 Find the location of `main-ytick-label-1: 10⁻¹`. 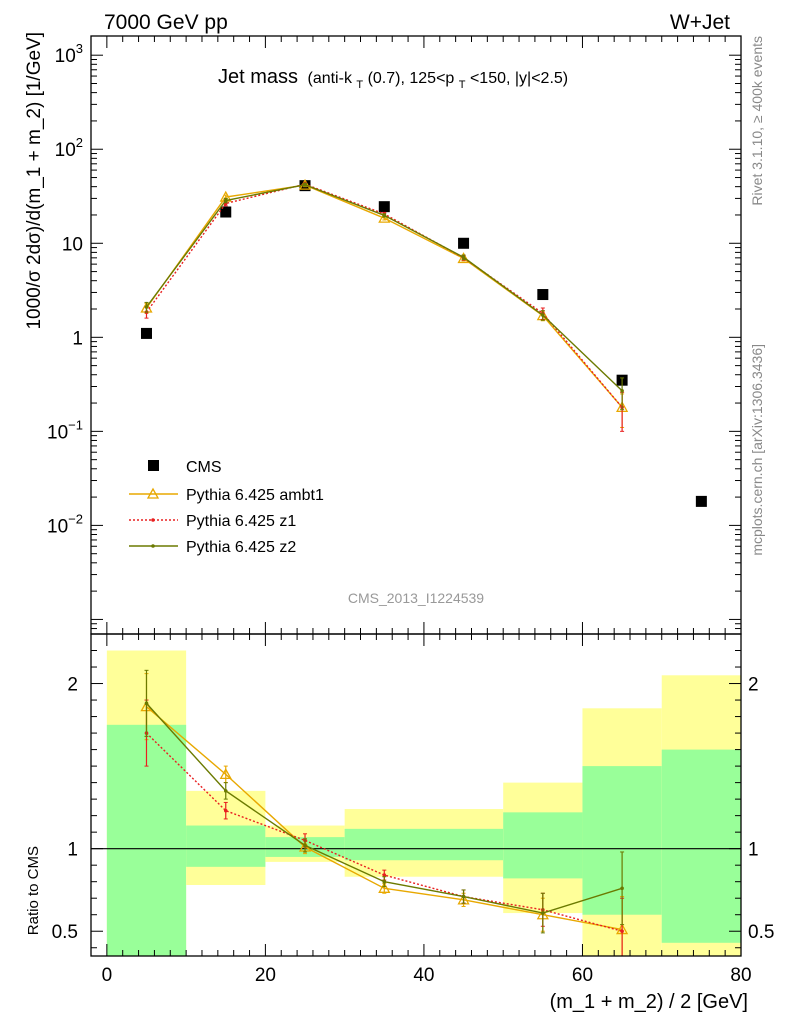

main-ytick-label-1: 10⁻¹ is located at coordinates (65, 430).